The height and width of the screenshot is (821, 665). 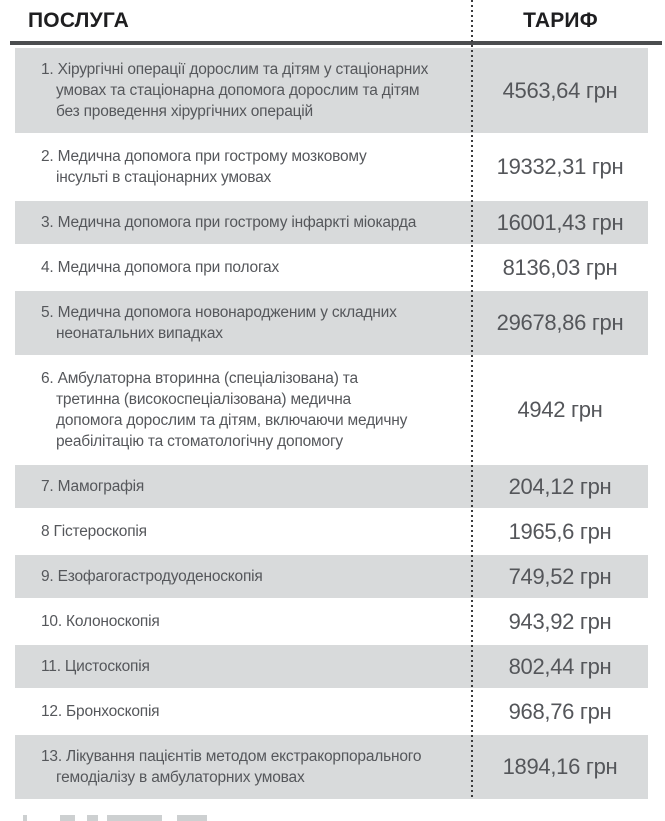 I want to click on service-cell: 4. Медична допомога при пологах, so click(x=160, y=267).